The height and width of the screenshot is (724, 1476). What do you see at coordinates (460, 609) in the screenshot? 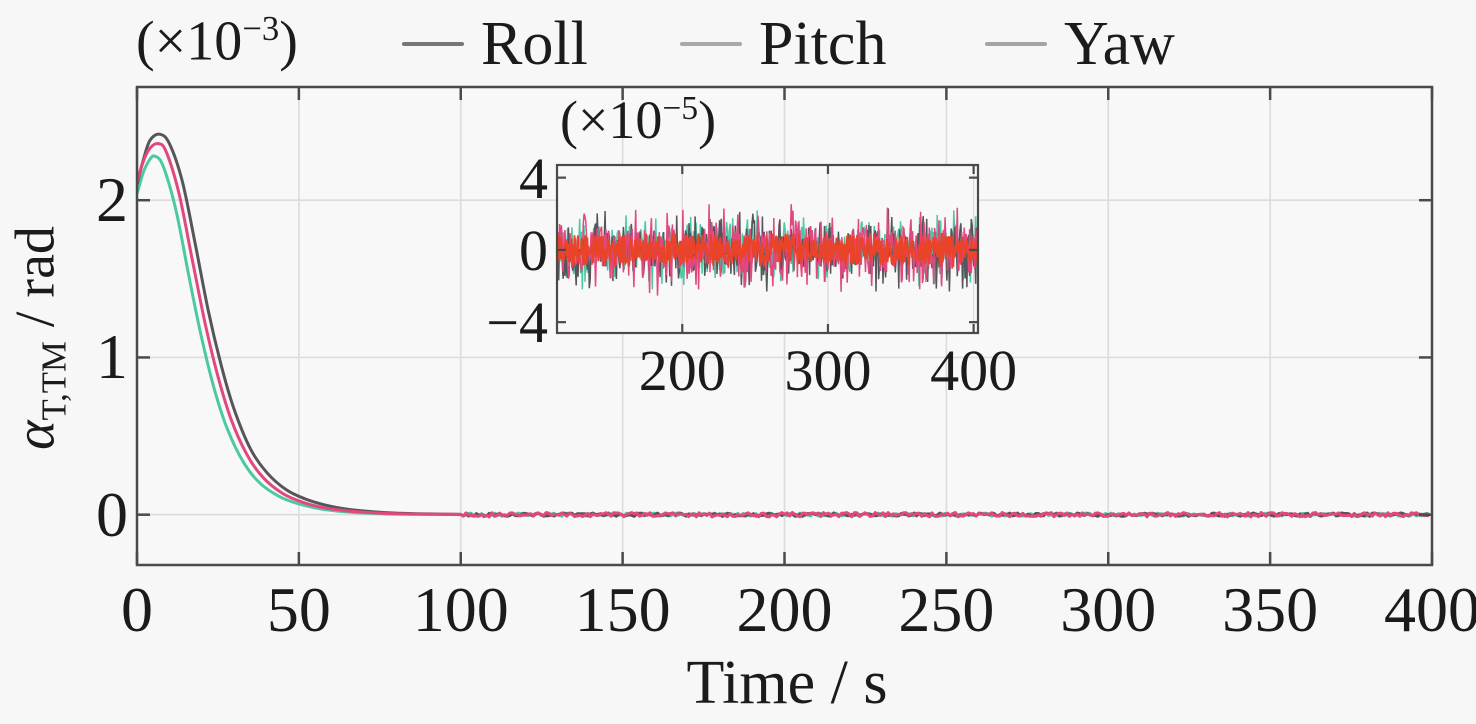
I see `main-x-tick-label: 100` at bounding box center [460, 609].